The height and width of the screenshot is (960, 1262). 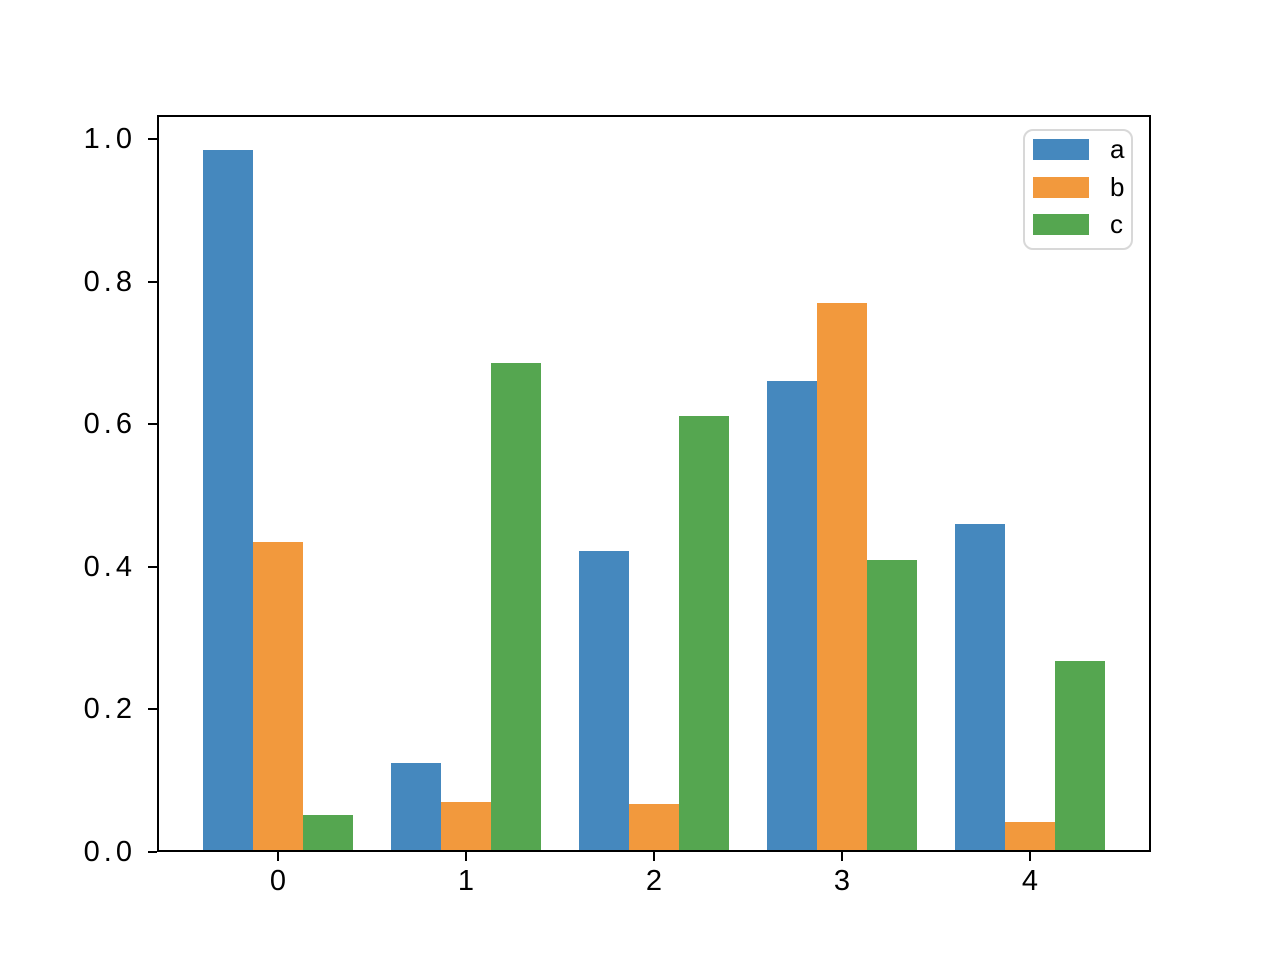 What do you see at coordinates (1061, 187) in the screenshot?
I see `legend-swatch-b` at bounding box center [1061, 187].